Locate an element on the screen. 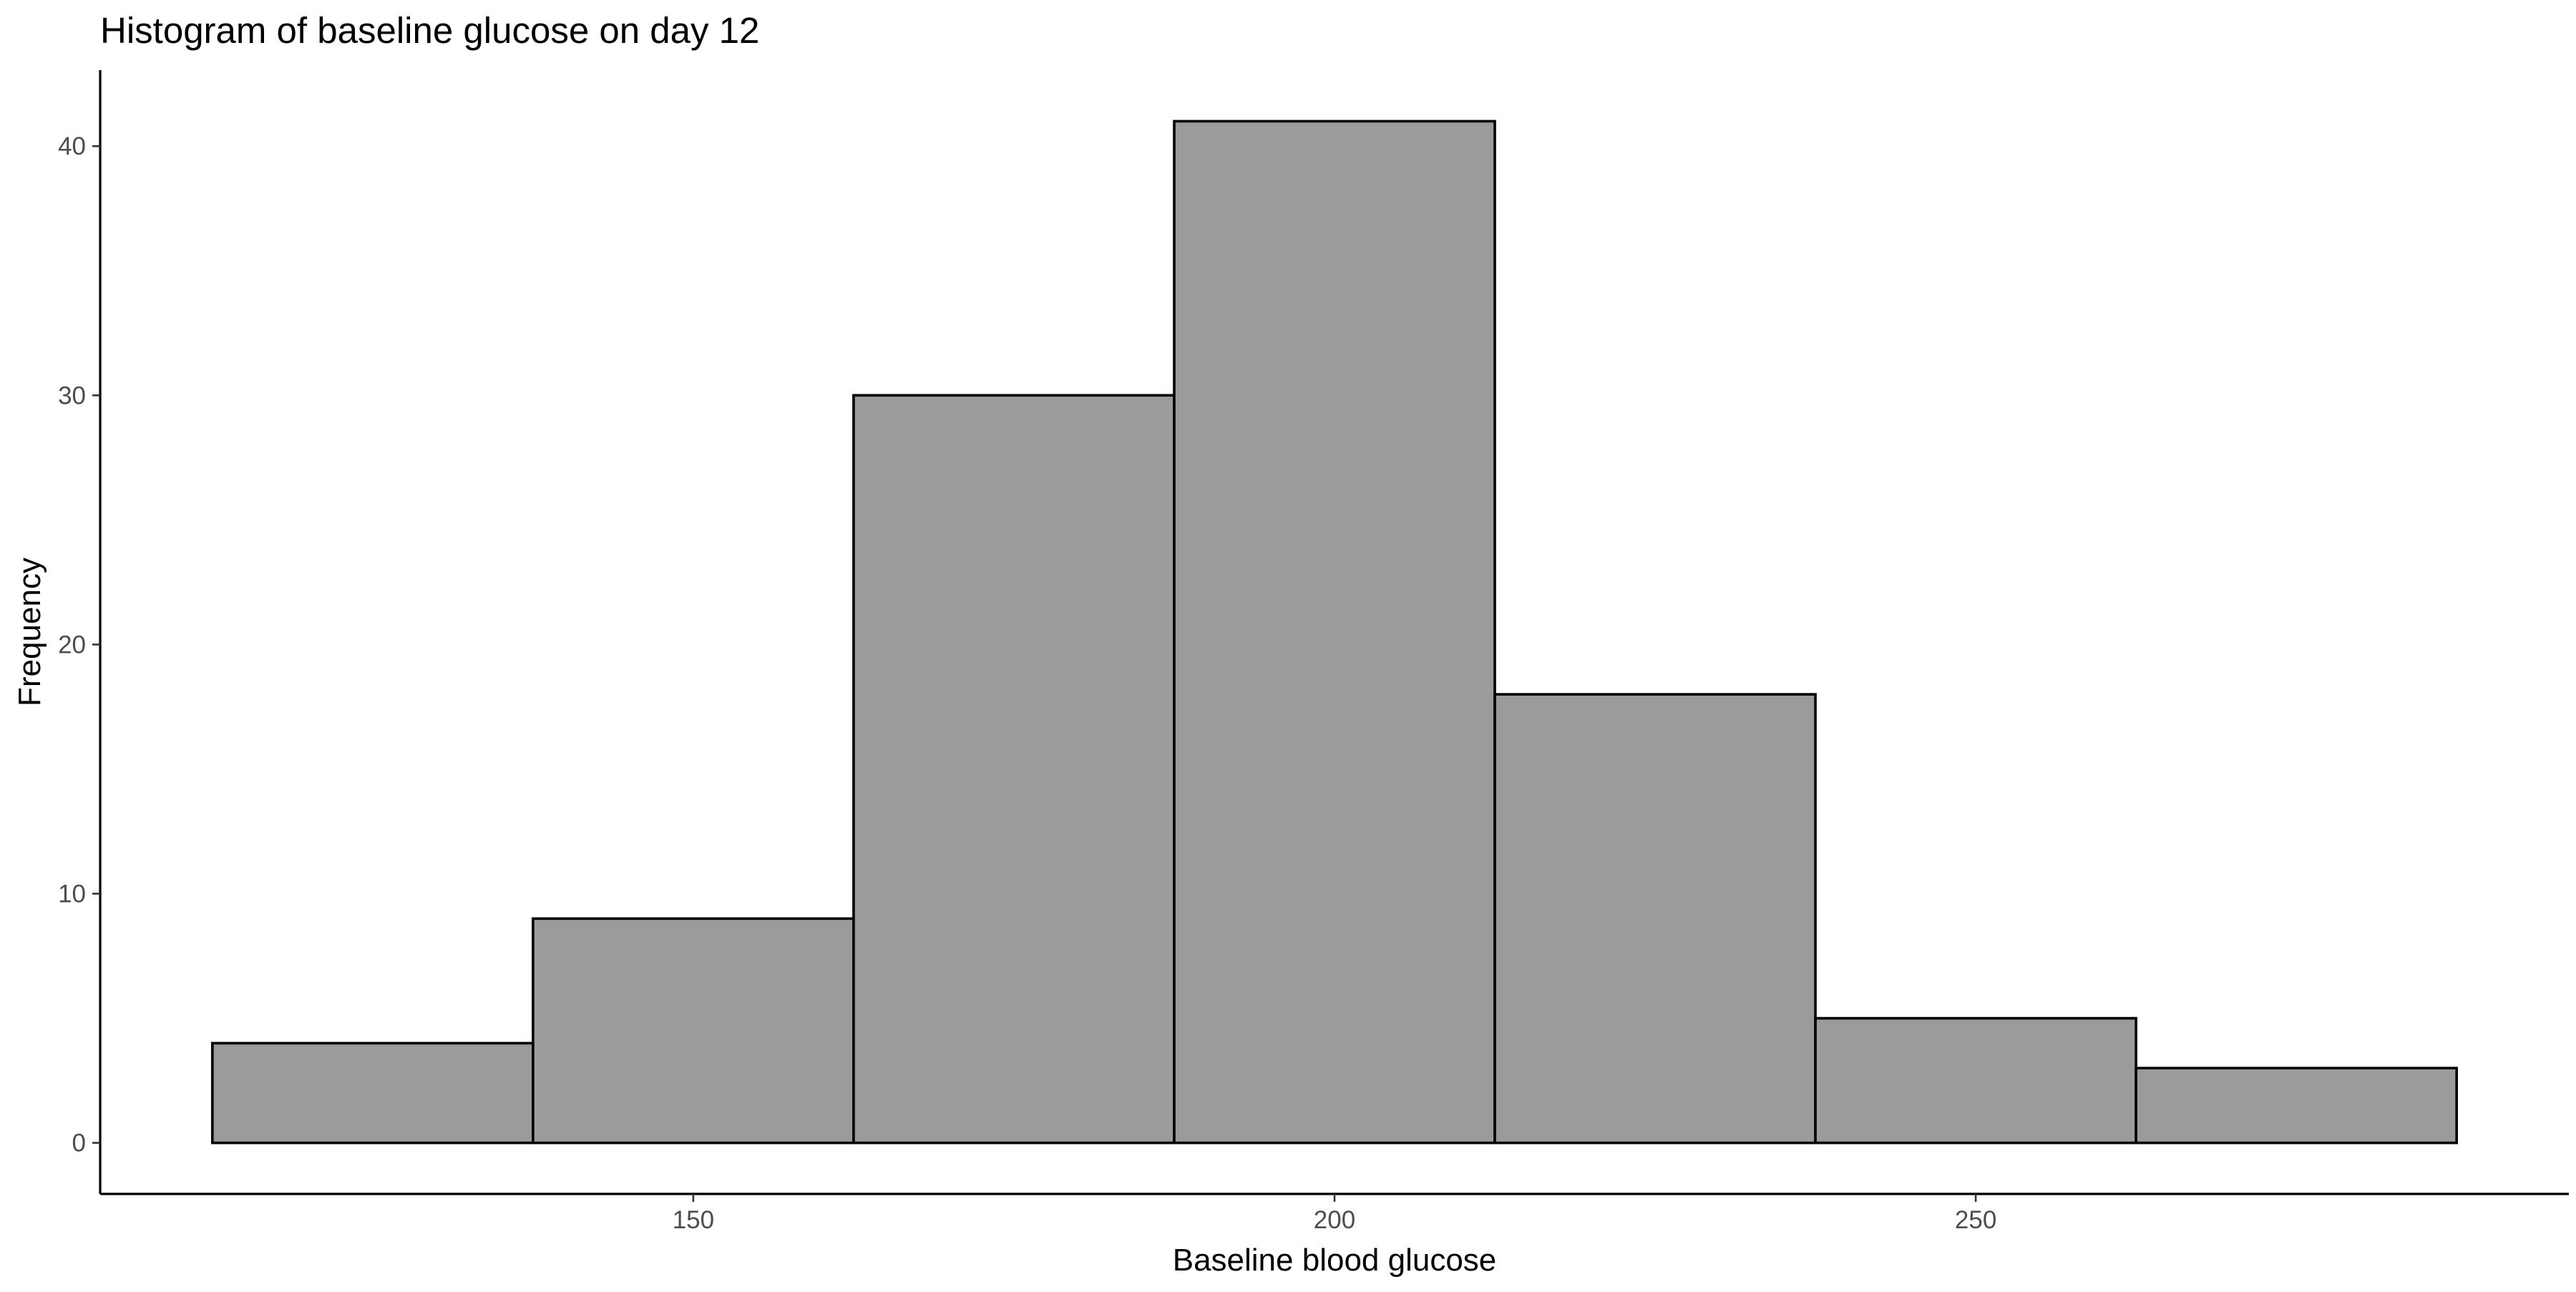 The width and height of the screenshot is (2576, 1292). x-axis-title: Baseline blood glucose is located at coordinates (1335, 1260).